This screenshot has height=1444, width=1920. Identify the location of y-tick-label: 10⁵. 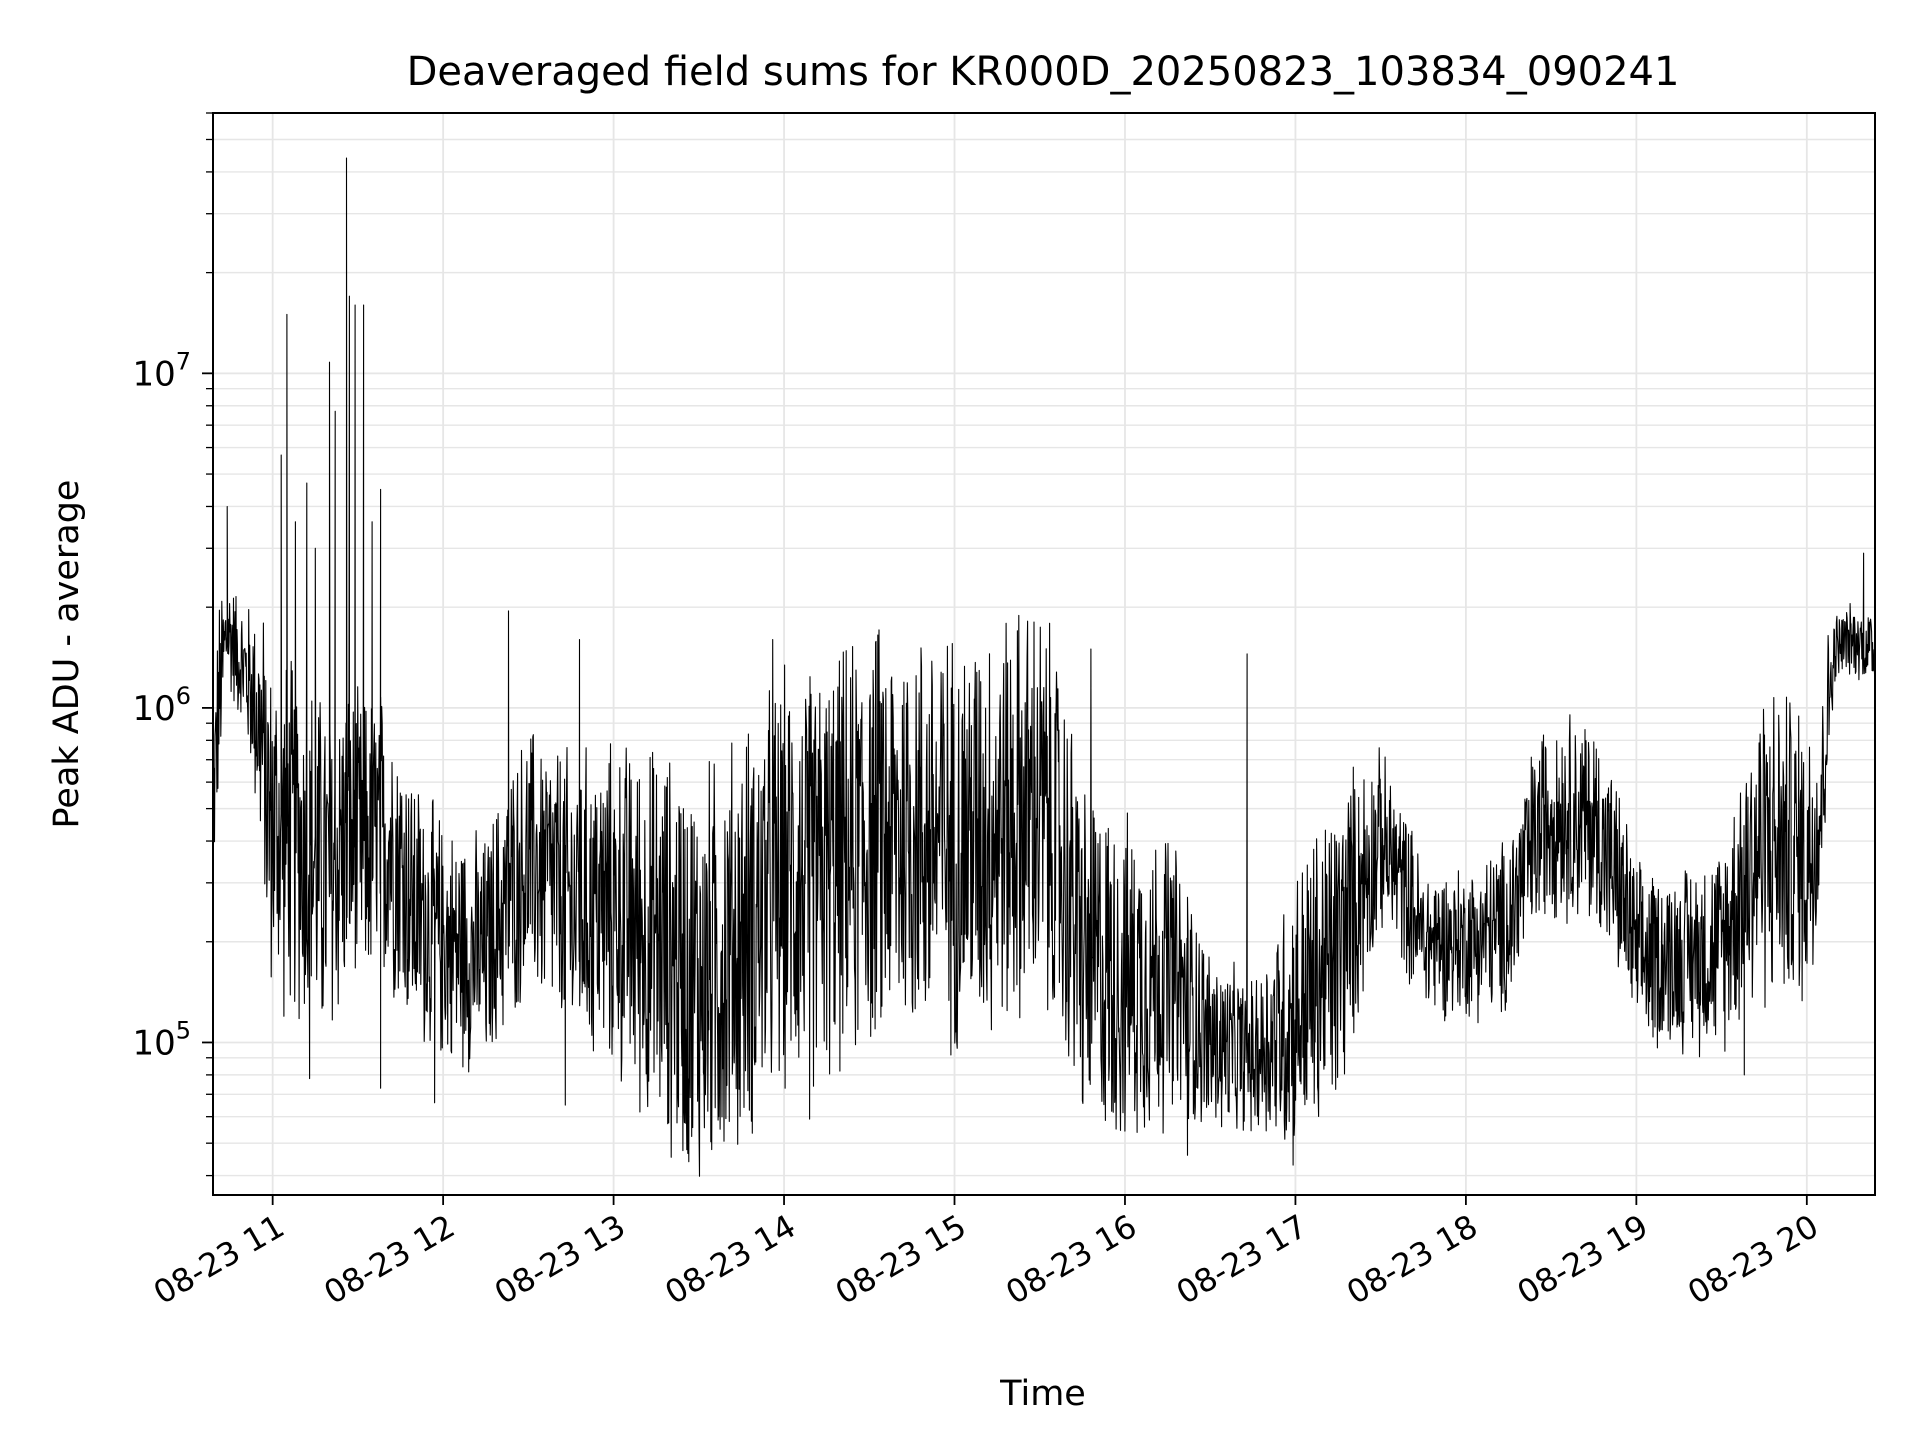
(161, 1039).